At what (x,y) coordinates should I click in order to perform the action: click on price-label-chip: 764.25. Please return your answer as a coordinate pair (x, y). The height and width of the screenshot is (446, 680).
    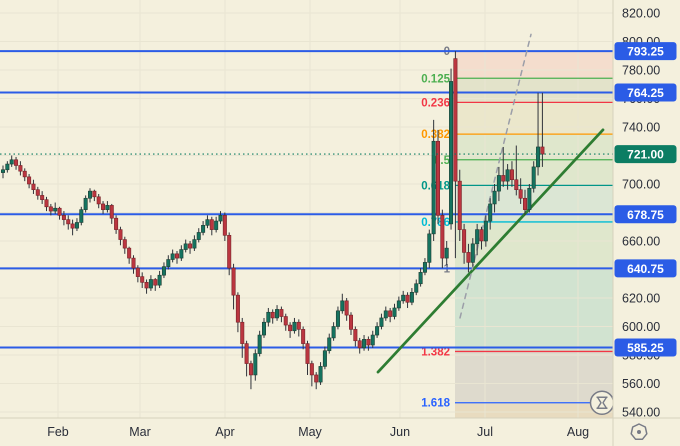
    Looking at the image, I should click on (645, 92).